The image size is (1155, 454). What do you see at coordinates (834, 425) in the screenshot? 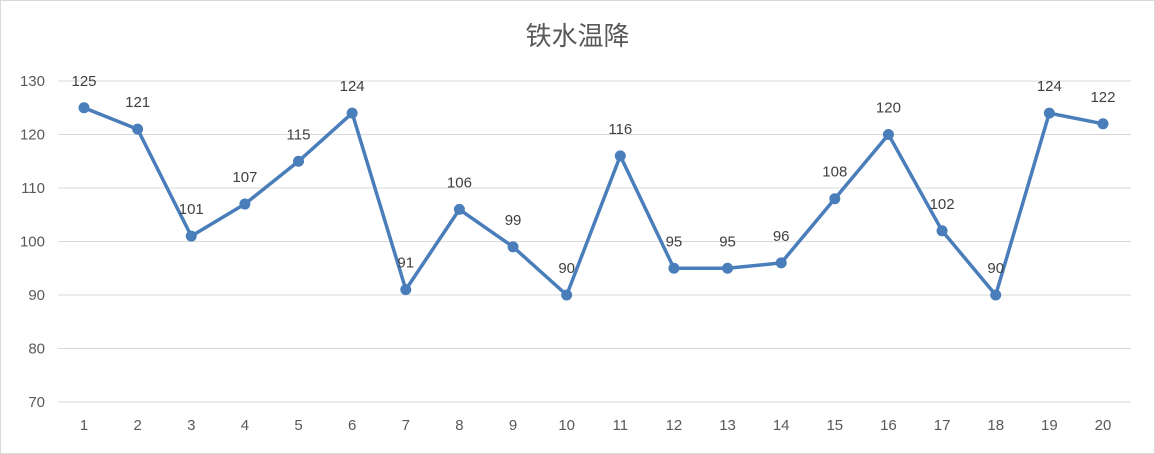
I see `x-tick-label: 15` at bounding box center [834, 425].